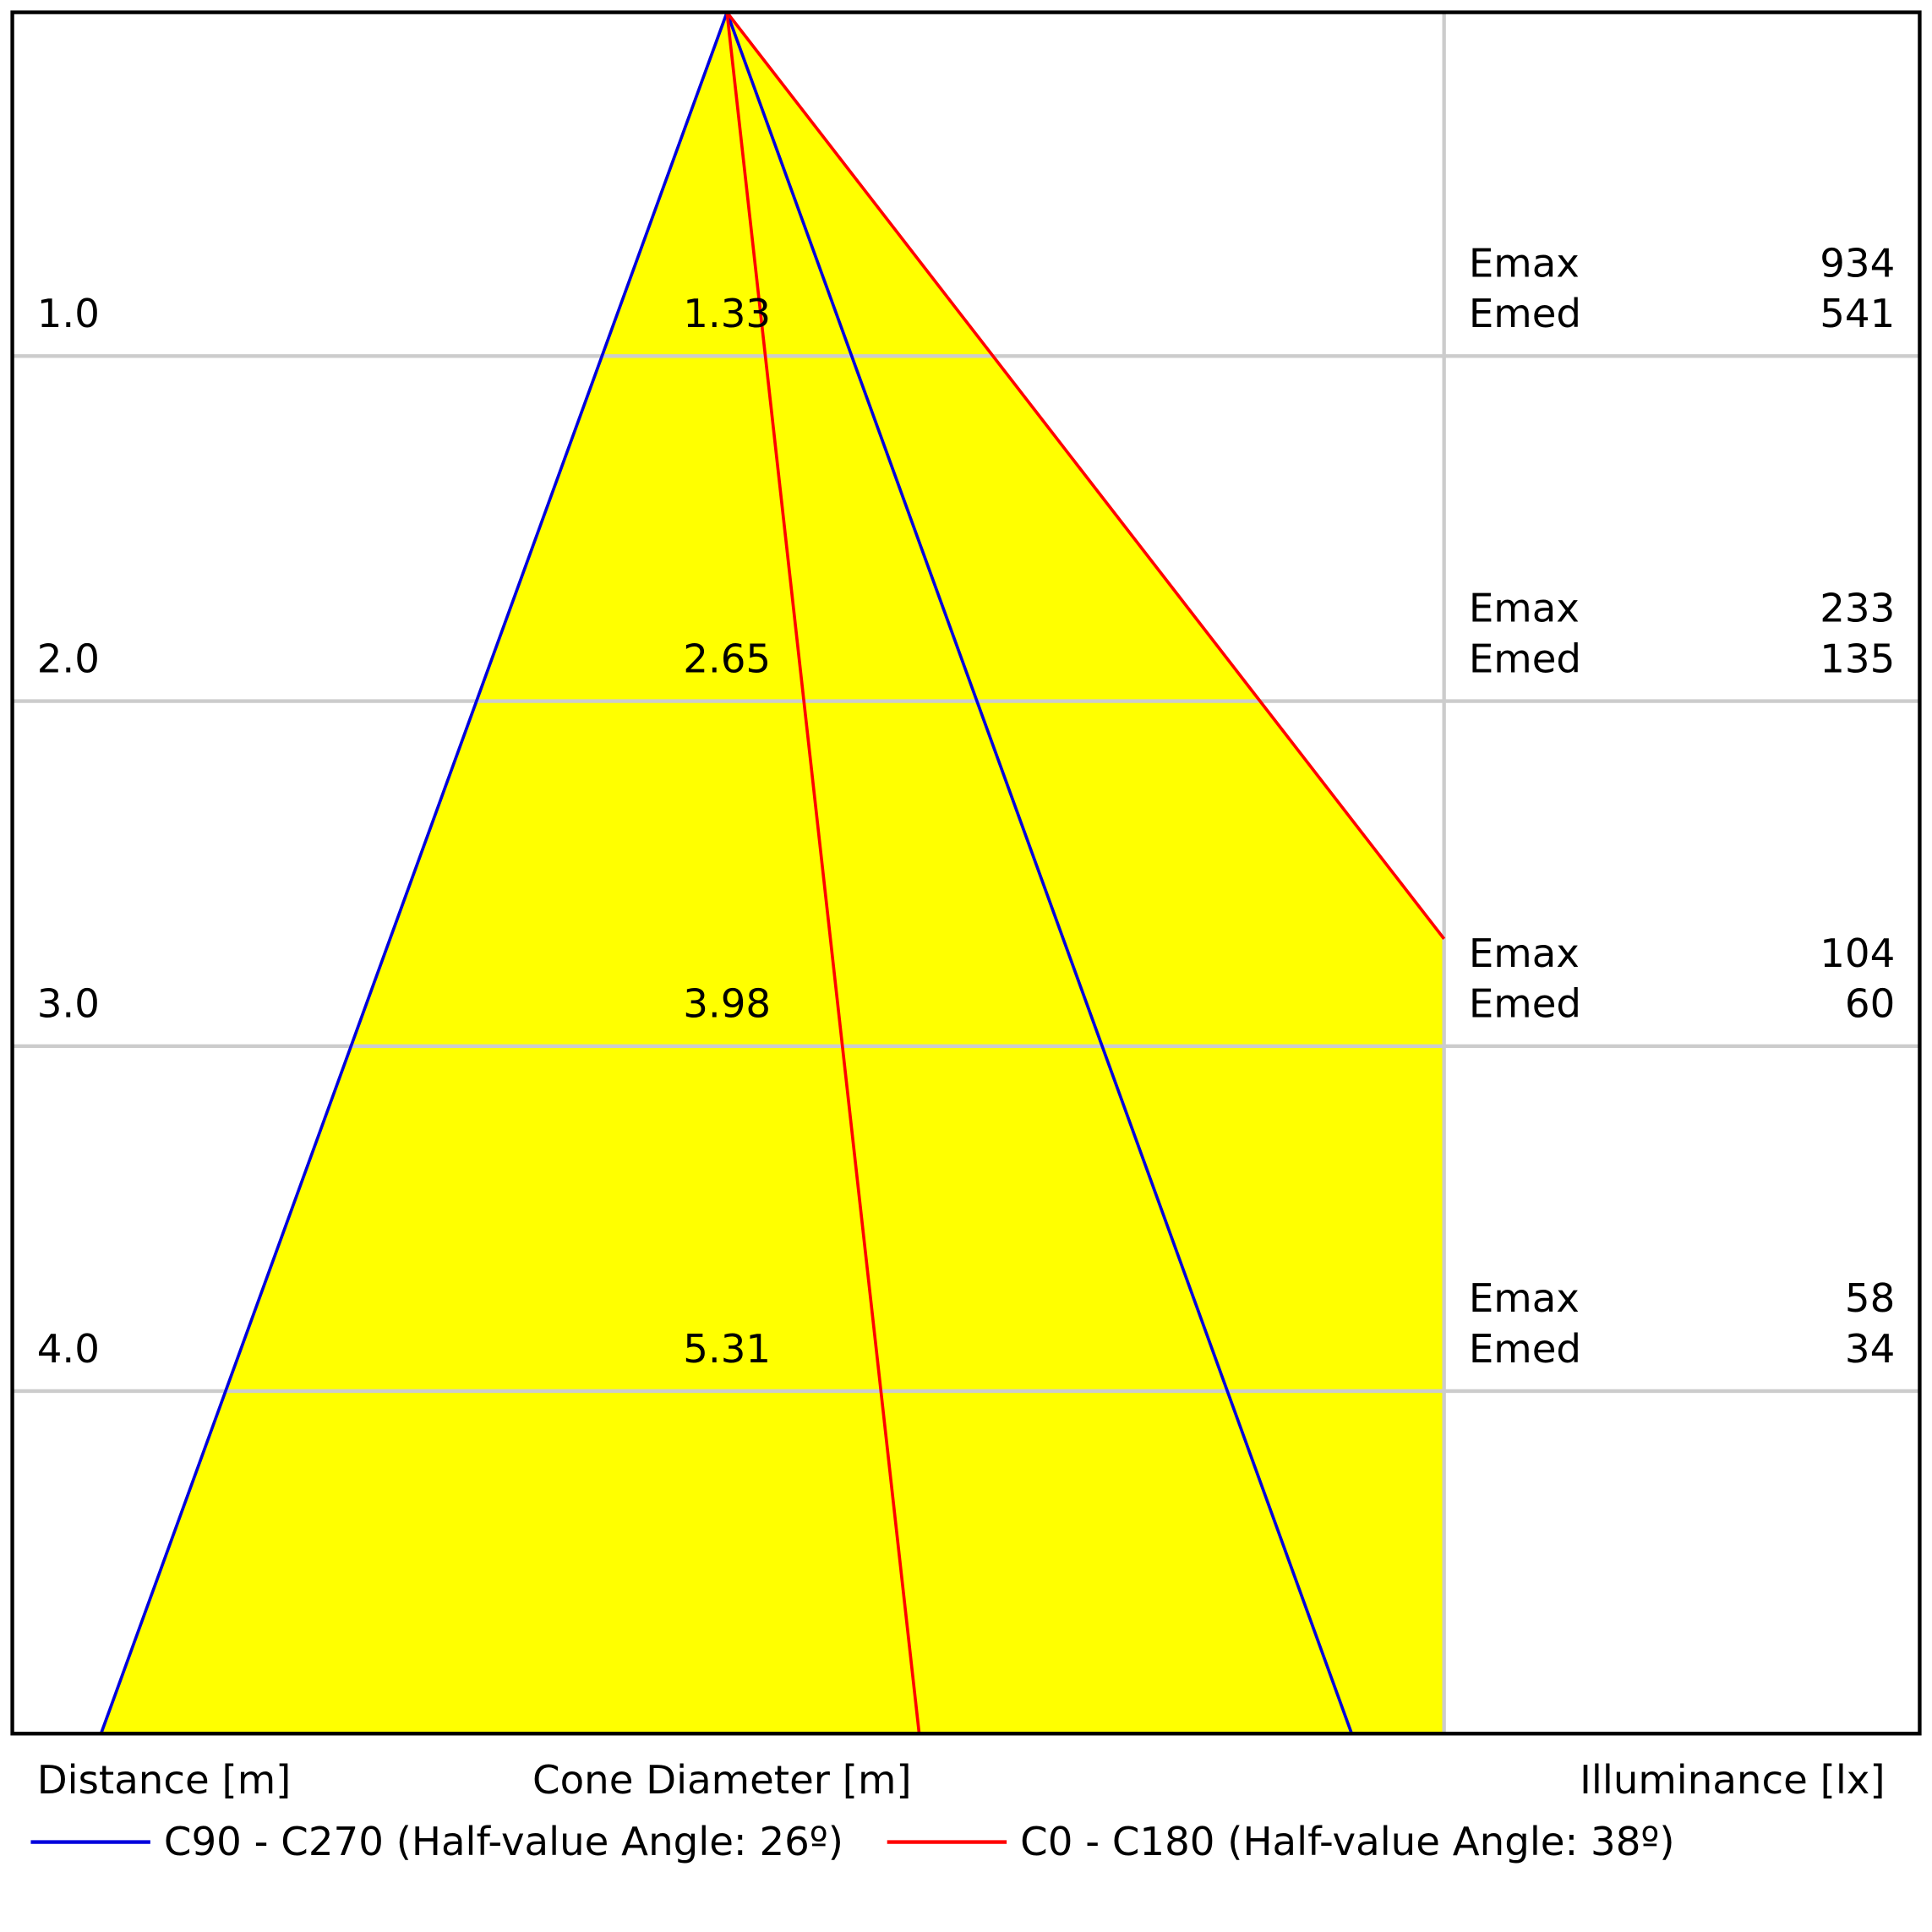 The height and width of the screenshot is (1932, 1932). What do you see at coordinates (1857, 954) in the screenshot?
I see `emax-value: 104` at bounding box center [1857, 954].